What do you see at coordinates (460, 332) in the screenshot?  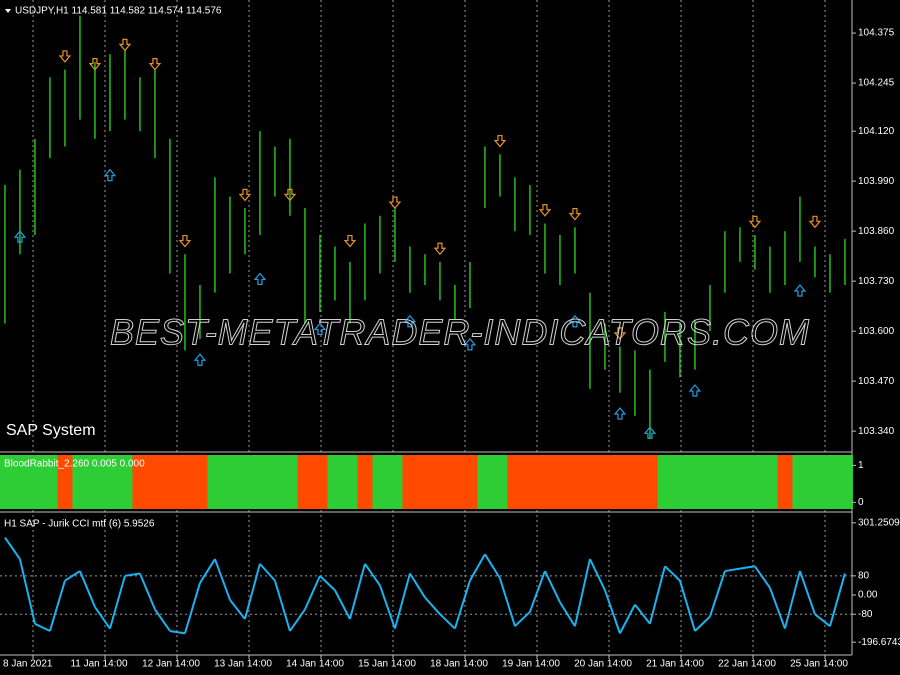 I see `watermark: BEST-METATRADER-INDICATORS.COM` at bounding box center [460, 332].